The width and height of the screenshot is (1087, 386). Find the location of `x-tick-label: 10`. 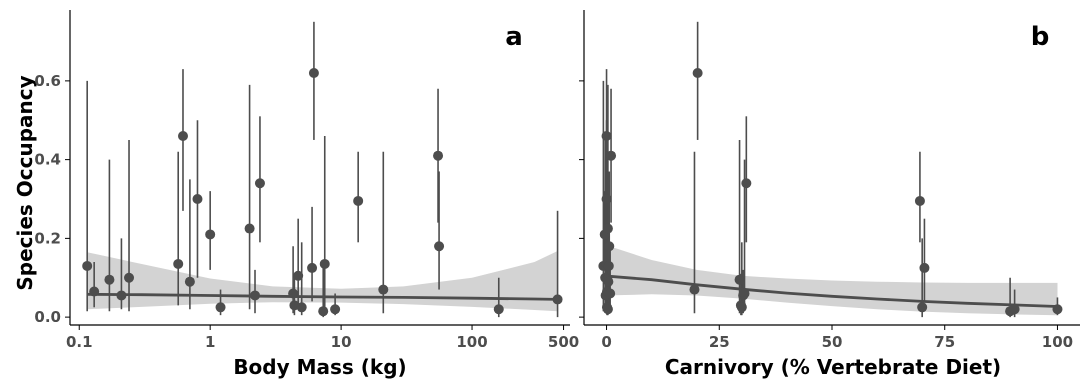

x-tick-label: 10 is located at coordinates (341, 342).